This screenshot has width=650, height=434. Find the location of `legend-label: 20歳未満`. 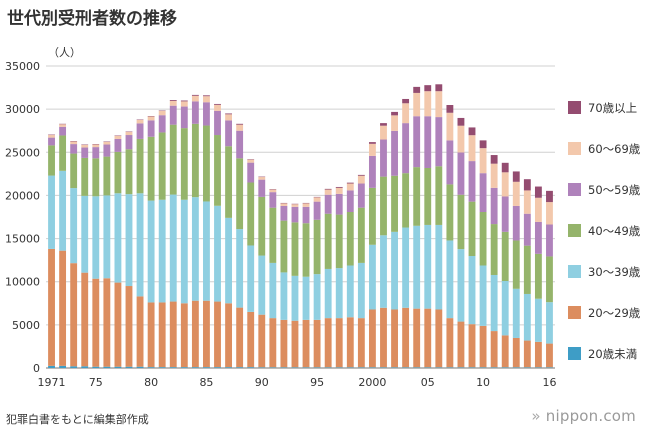

legend-label: 20歳未満 is located at coordinates (612, 354).